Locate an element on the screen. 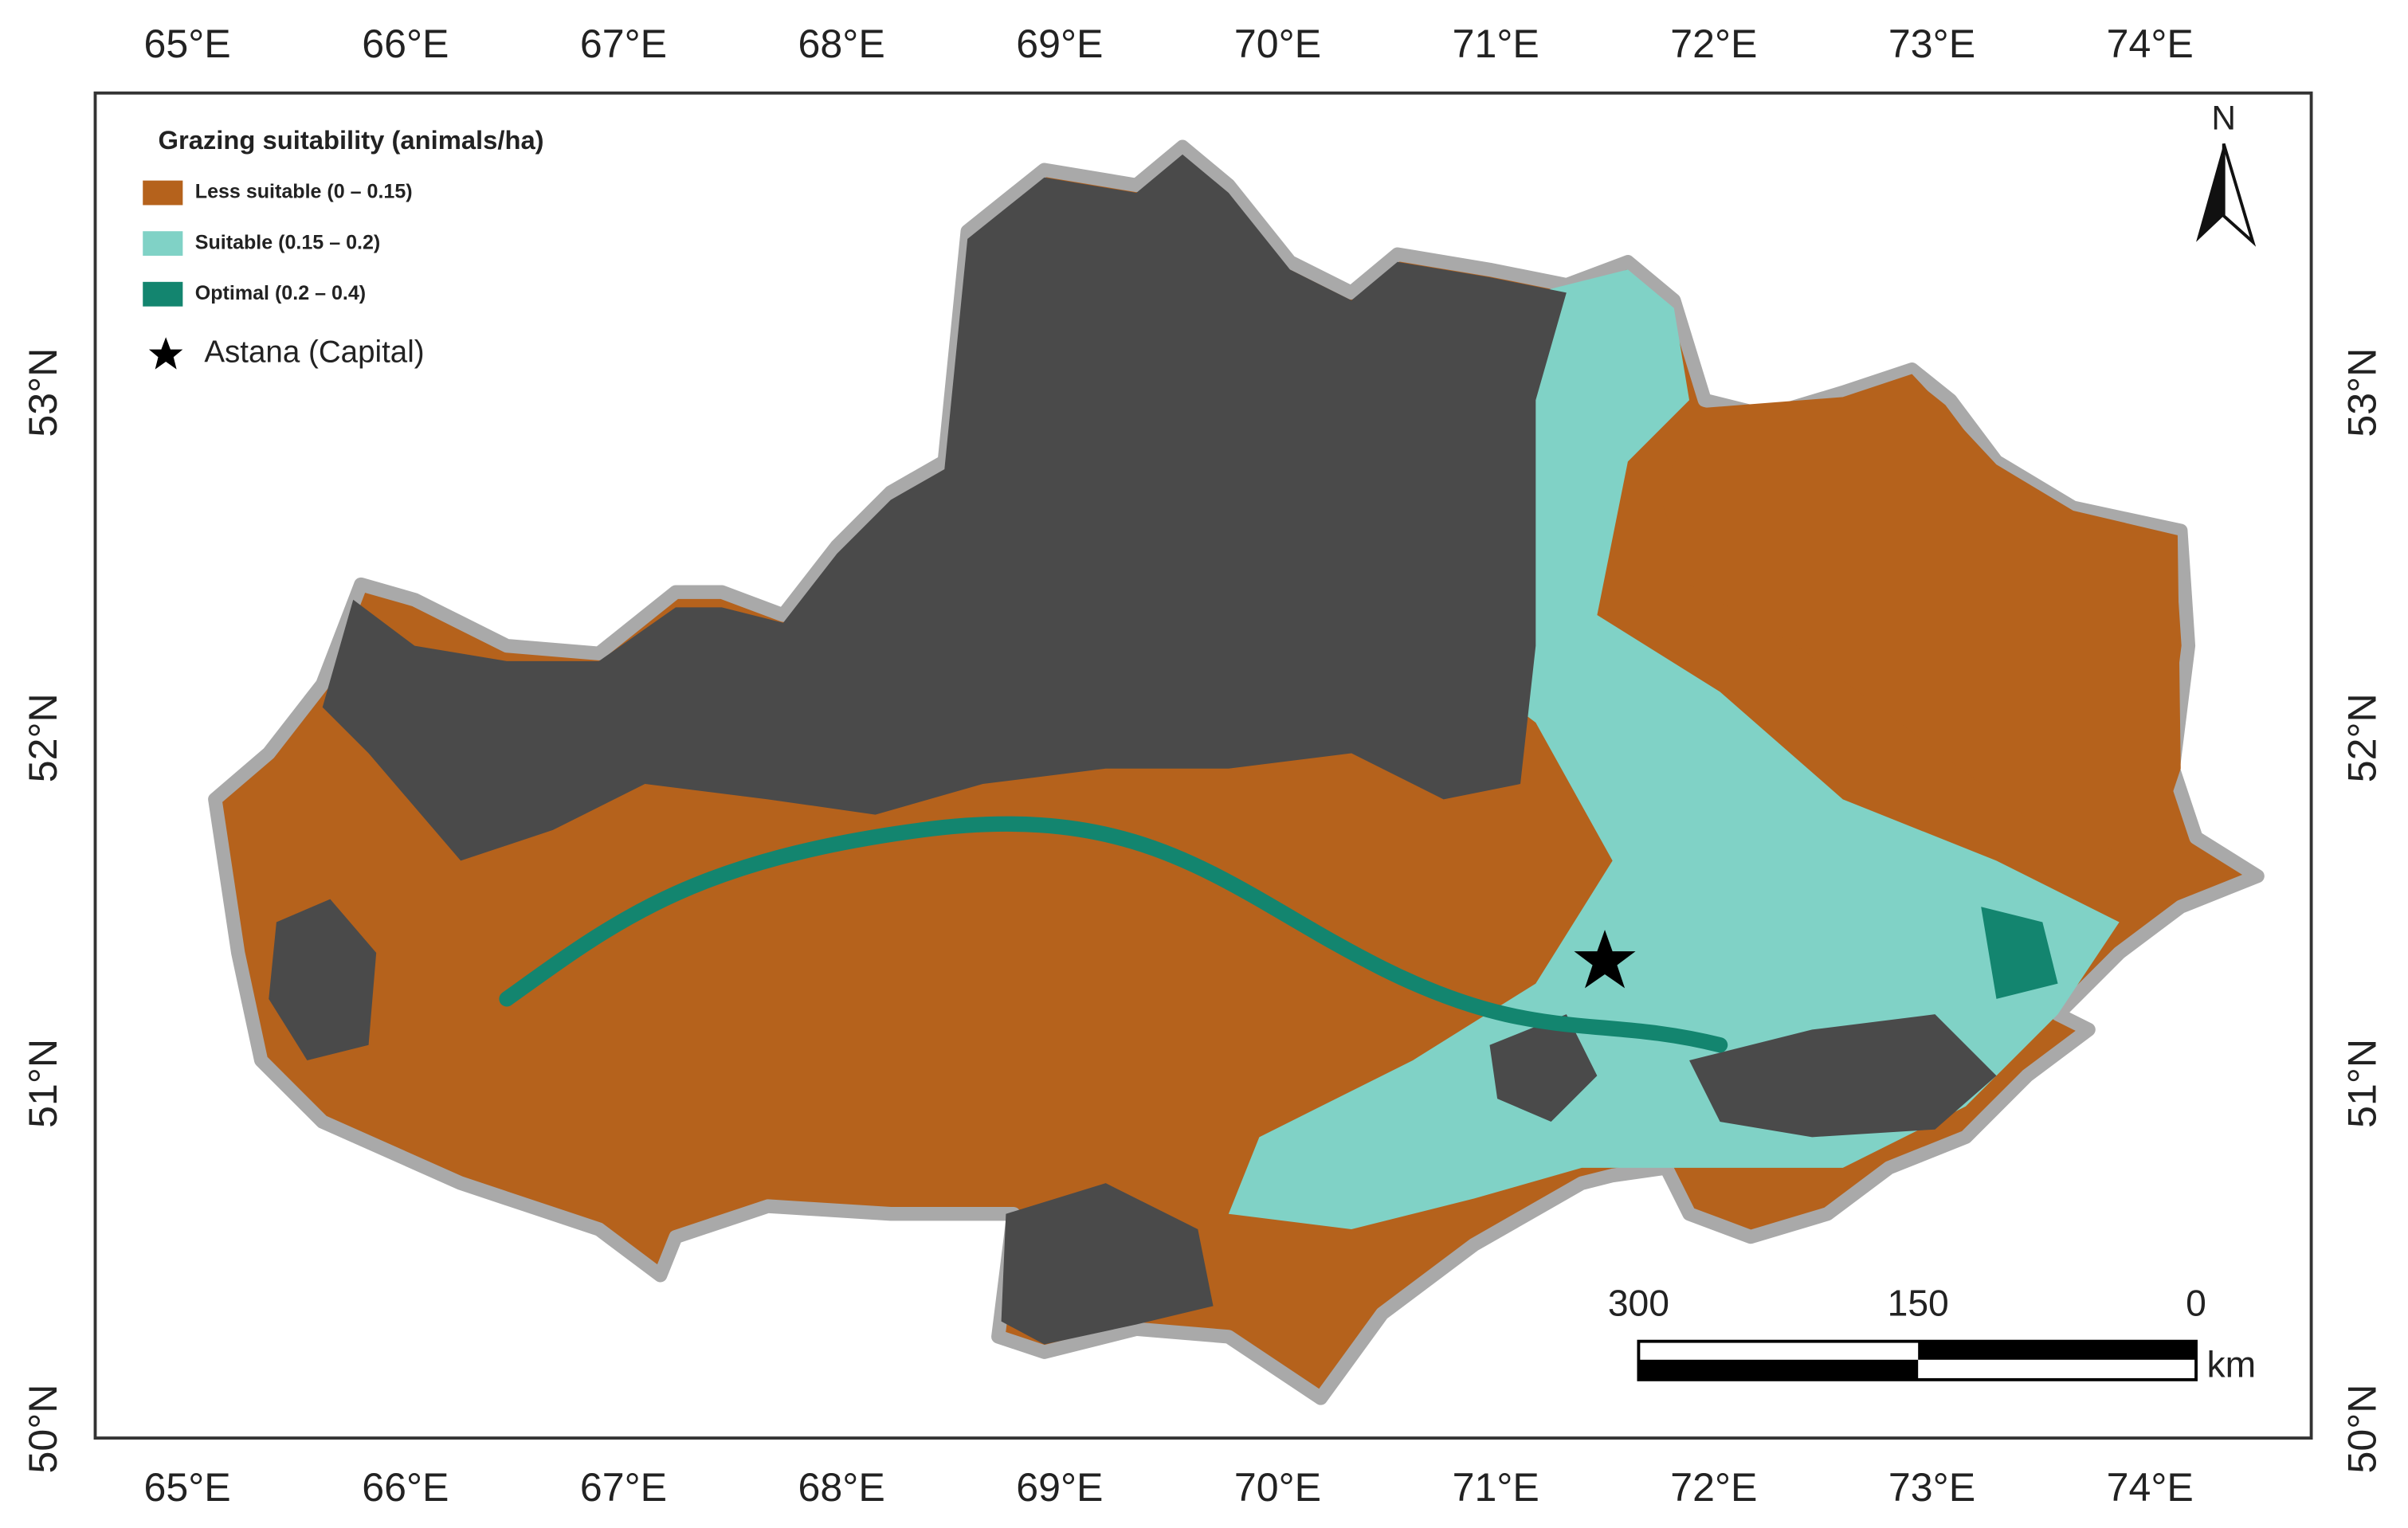  north-arrow-right is located at coordinates (2239, 195).